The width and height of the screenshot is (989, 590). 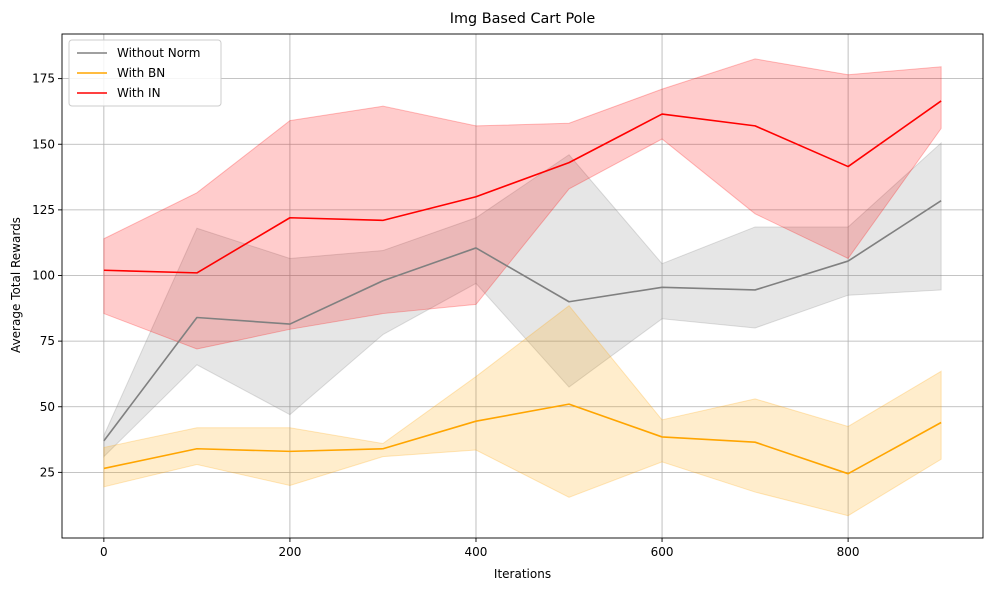 I want to click on y-tick-label: 100, so click(x=43, y=276).